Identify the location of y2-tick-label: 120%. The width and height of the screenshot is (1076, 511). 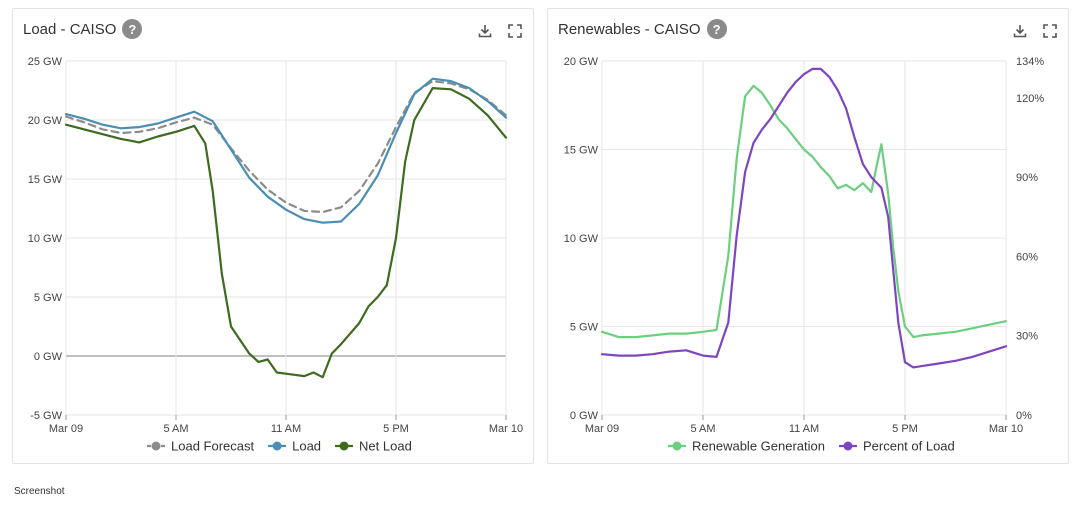
(1030, 99).